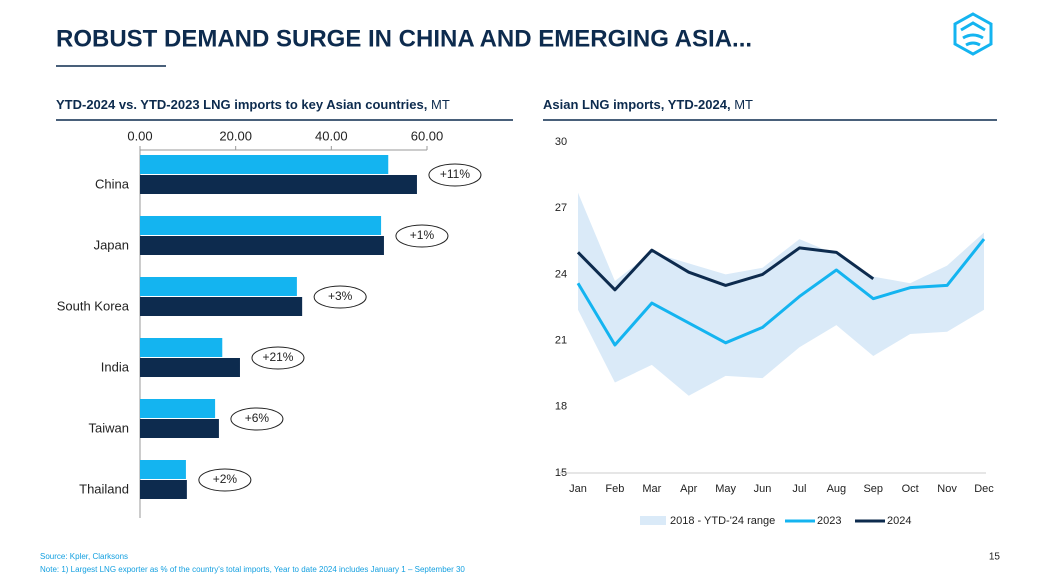 The height and width of the screenshot is (586, 1046). Describe the element at coordinates (910, 489) in the screenshot. I see `x-tick-label: Oct` at that location.